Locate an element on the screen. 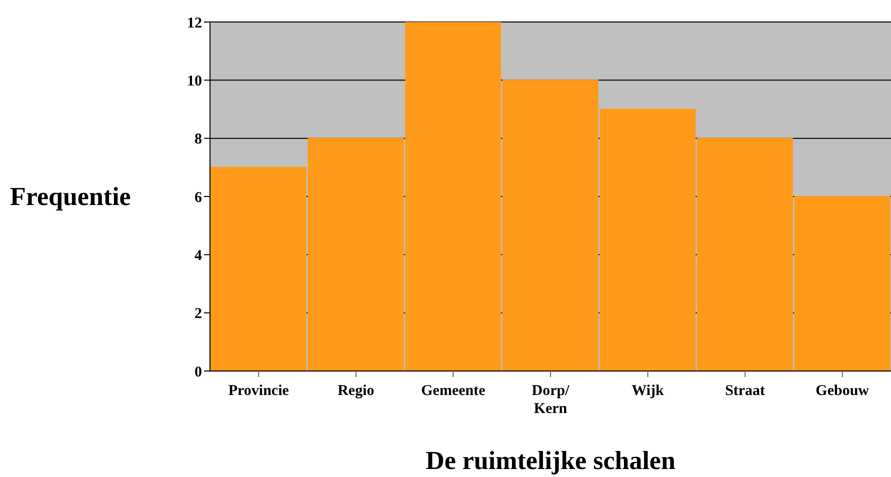 This screenshot has width=891, height=477. y-tick-label: 10 is located at coordinates (194, 81).